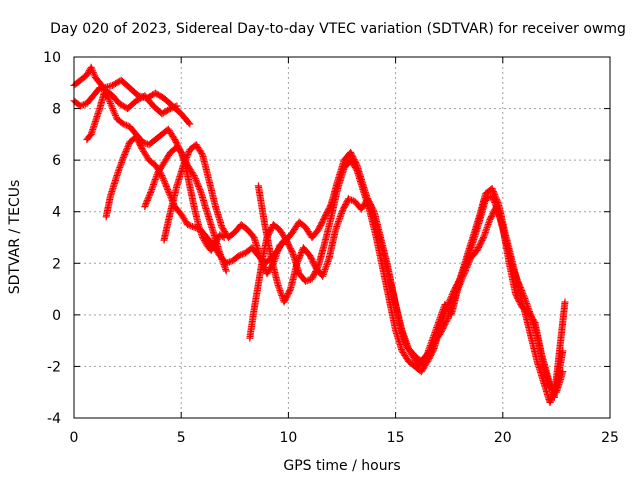 The height and width of the screenshot is (480, 640). What do you see at coordinates (503, 438) in the screenshot?
I see `x-tick-label: 20` at bounding box center [503, 438].